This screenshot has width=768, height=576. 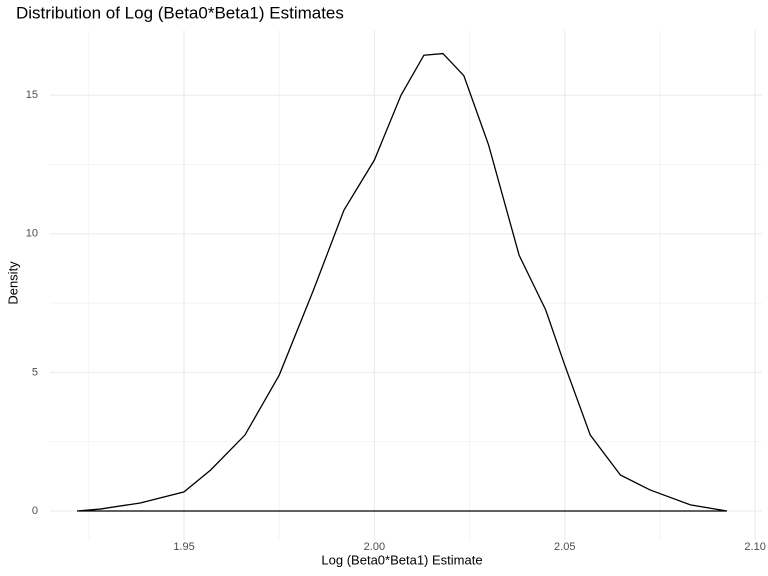 I want to click on y-tick-label: 0, so click(x=35, y=511).